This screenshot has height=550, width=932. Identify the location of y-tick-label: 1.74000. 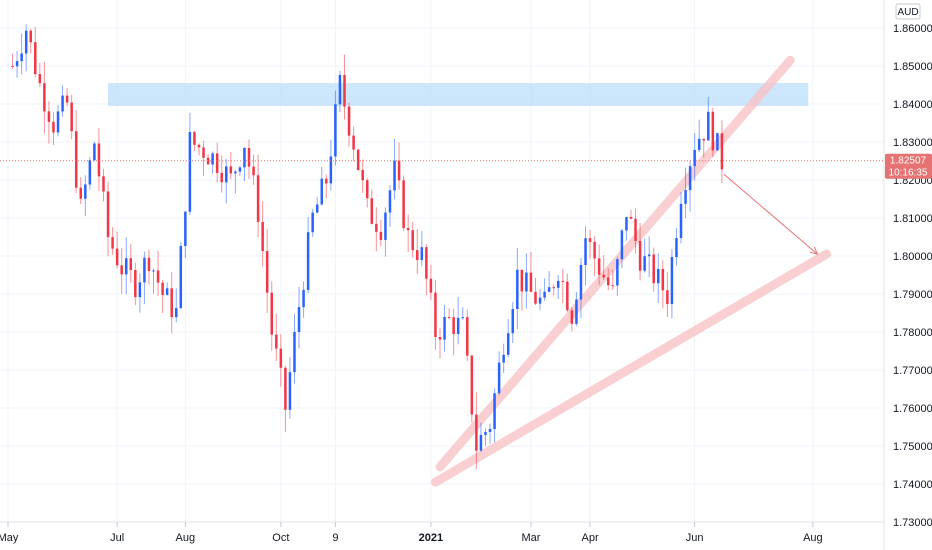
(912, 485).